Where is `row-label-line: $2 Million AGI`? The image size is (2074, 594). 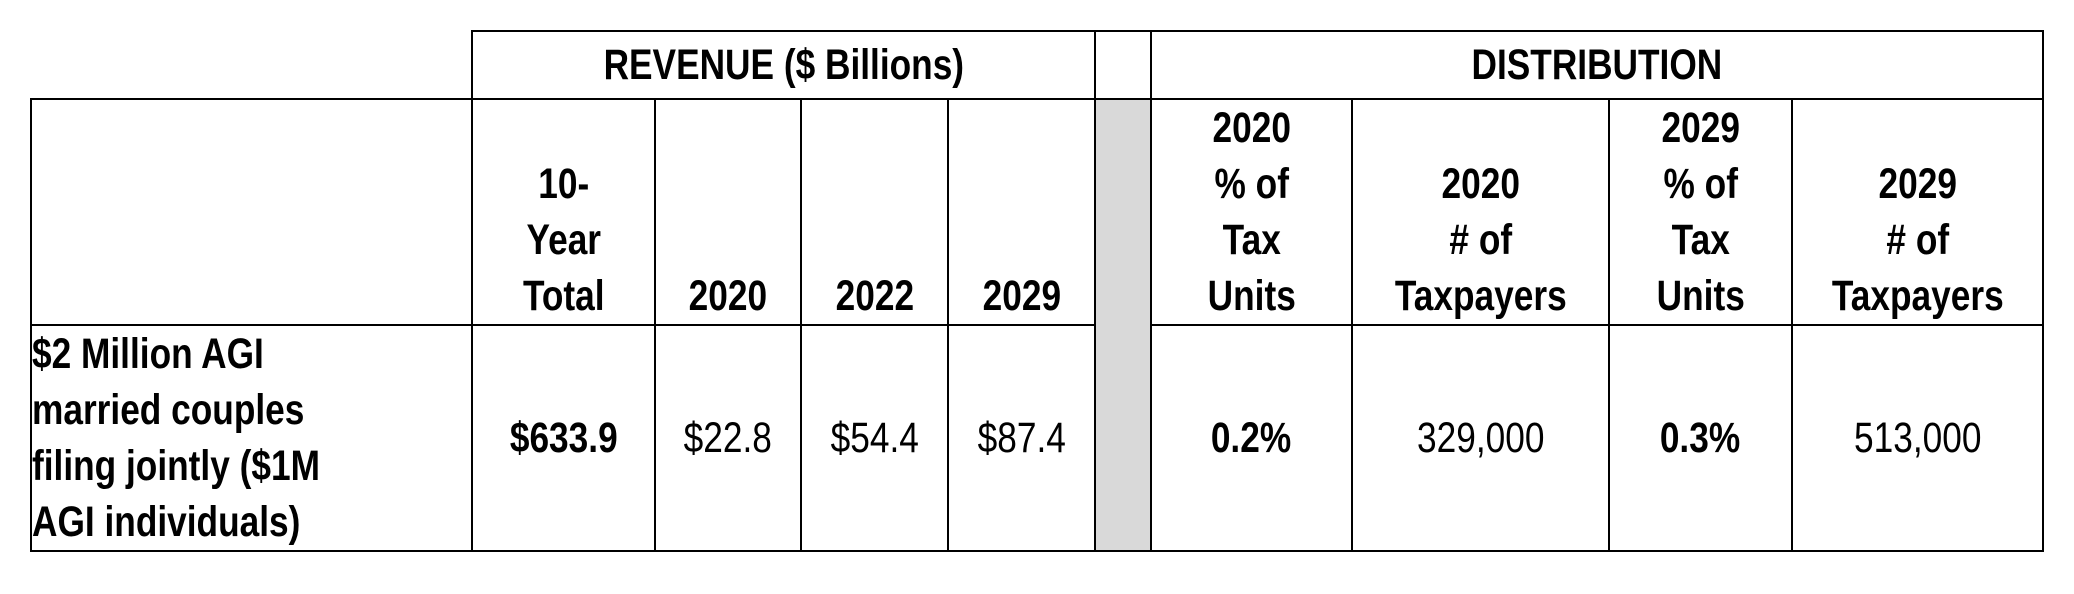 row-label-line: $2 Million AGI is located at coordinates (148, 354).